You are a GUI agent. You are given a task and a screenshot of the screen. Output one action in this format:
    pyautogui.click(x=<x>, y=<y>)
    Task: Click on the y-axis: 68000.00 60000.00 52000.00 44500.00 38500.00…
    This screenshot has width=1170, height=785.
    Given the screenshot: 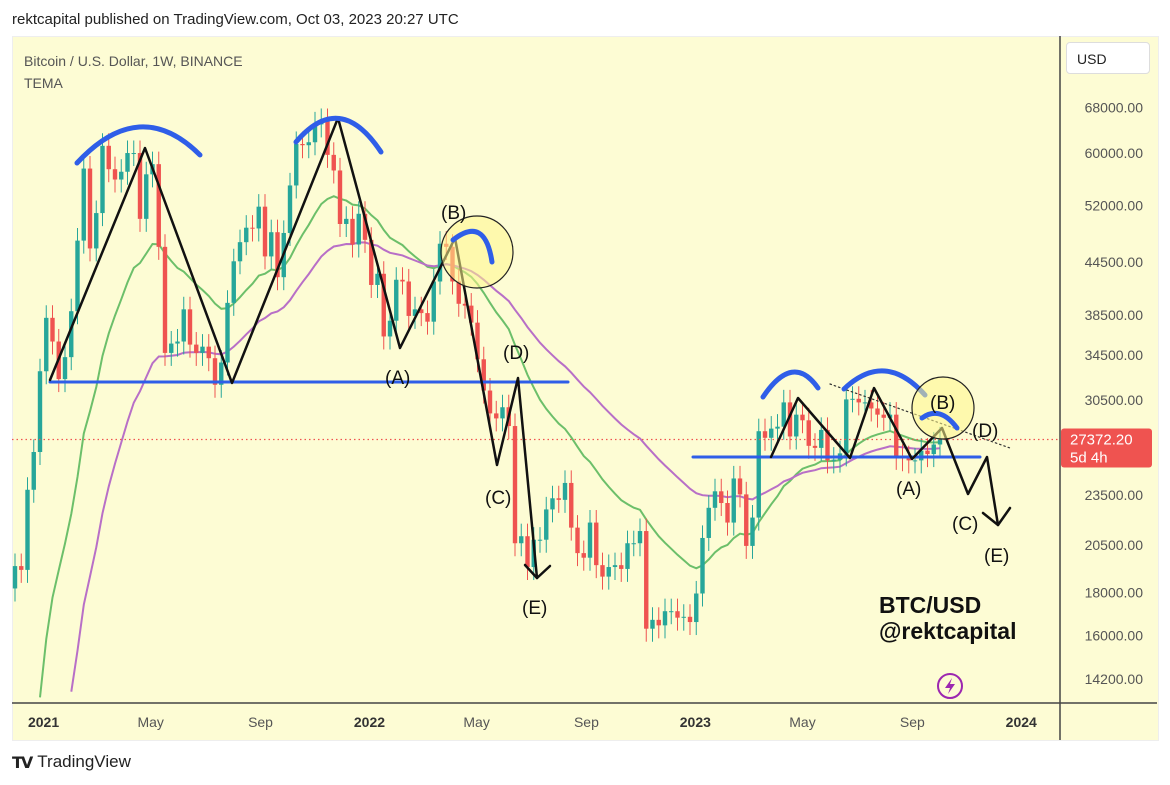 What is the action you would take?
    pyautogui.click(x=1114, y=393)
    